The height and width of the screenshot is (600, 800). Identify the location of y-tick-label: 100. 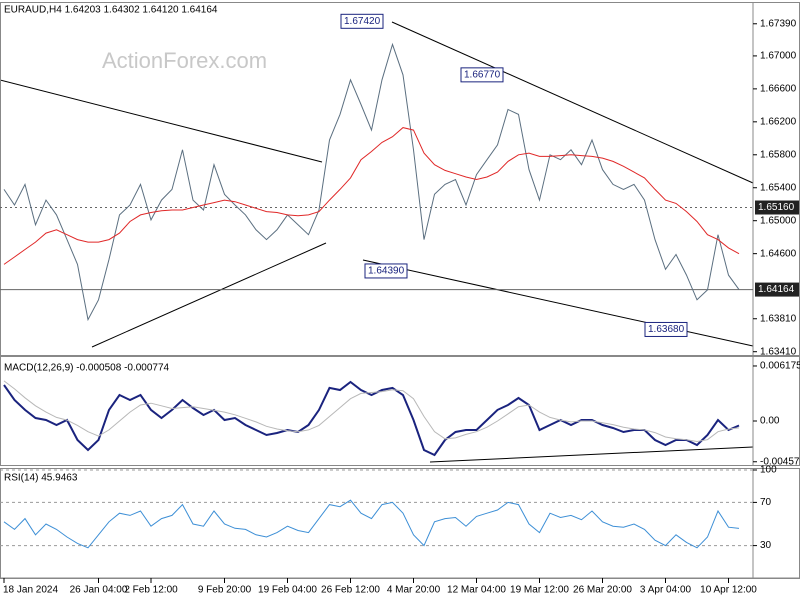
(768, 470).